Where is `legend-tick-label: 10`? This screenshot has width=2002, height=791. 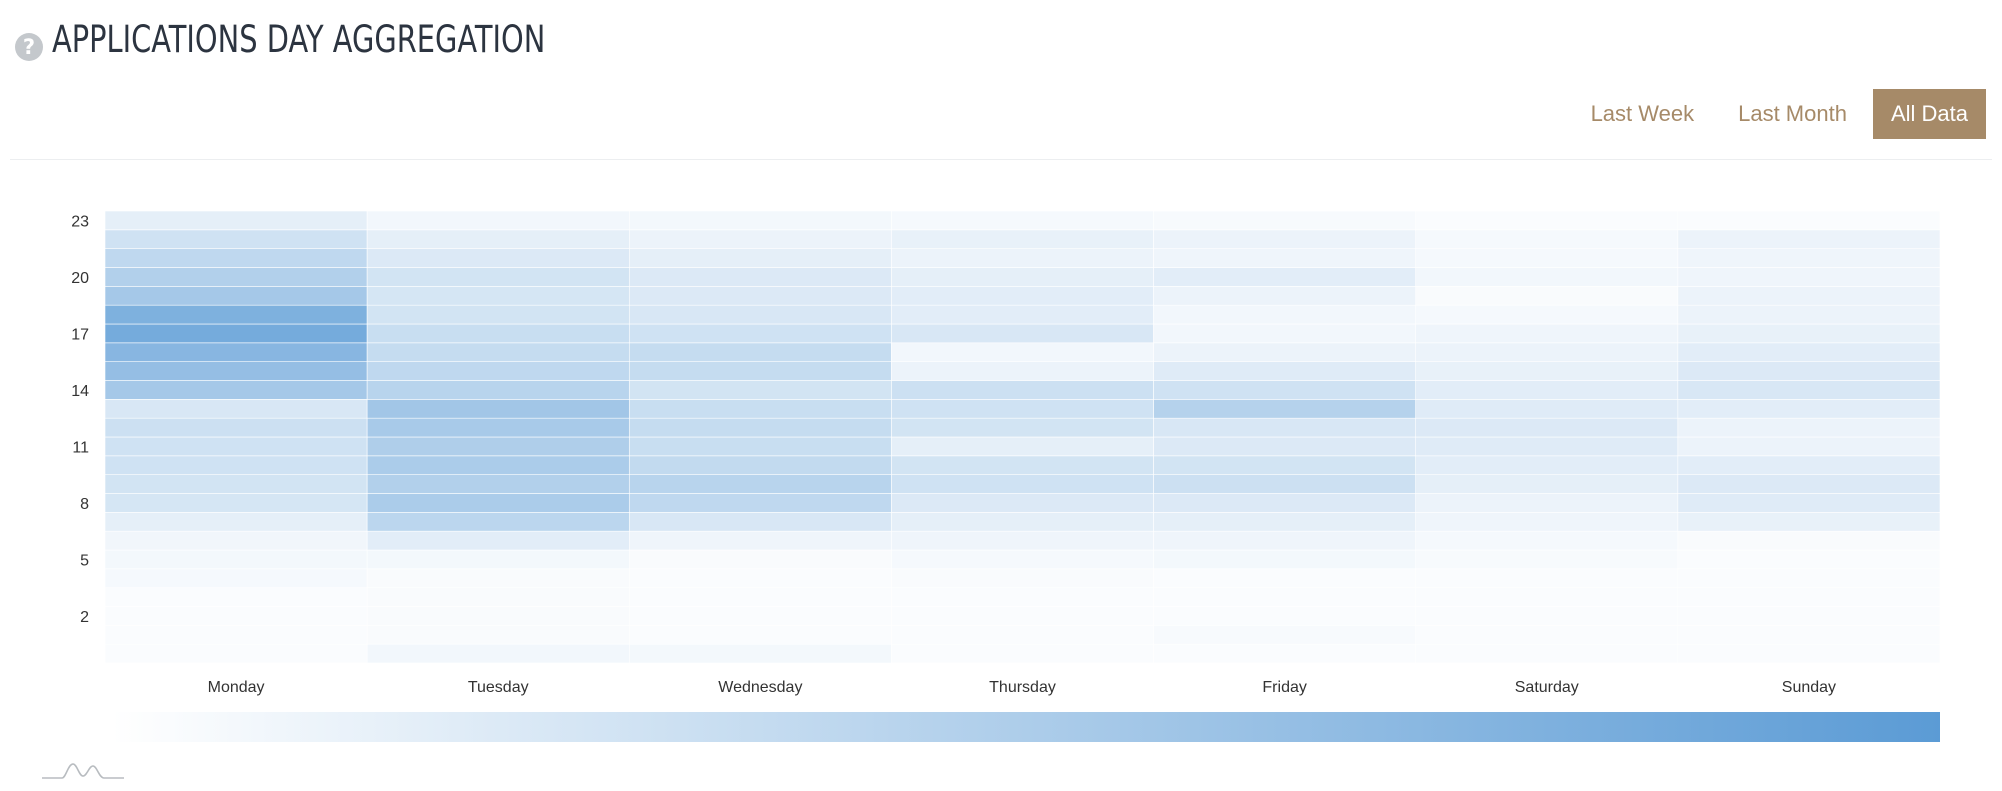
legend-tick-label: 10 is located at coordinates (183, 748).